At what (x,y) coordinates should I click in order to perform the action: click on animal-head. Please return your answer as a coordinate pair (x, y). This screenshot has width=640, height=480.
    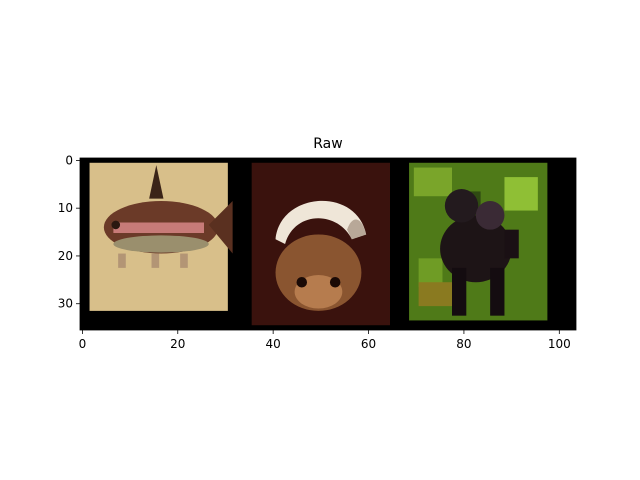
    Looking at the image, I should click on (461, 206).